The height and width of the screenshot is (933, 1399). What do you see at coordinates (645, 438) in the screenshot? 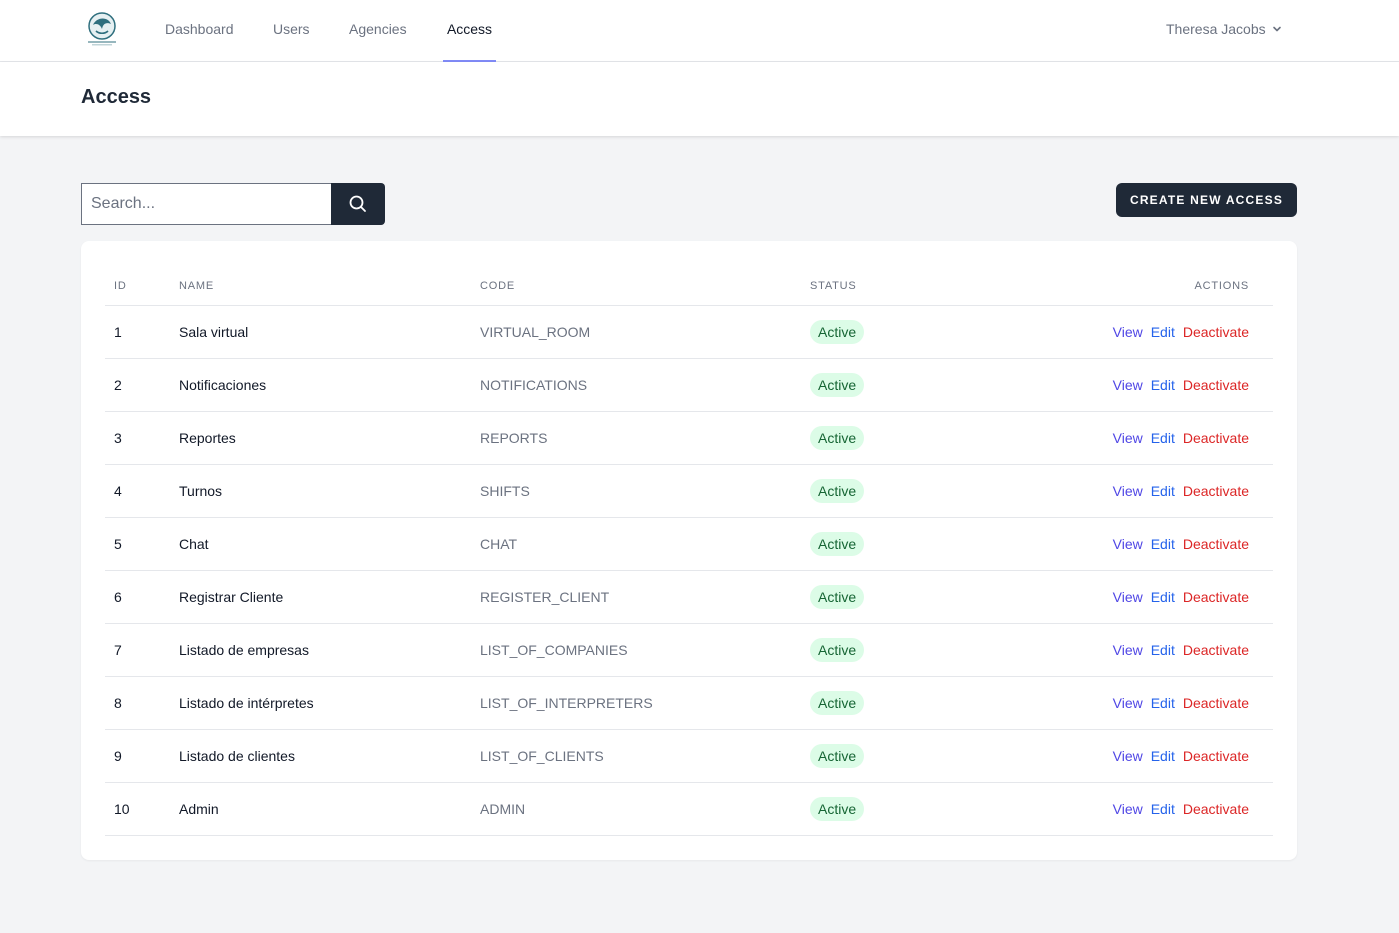
I see `cell-code: REPORTS` at bounding box center [645, 438].